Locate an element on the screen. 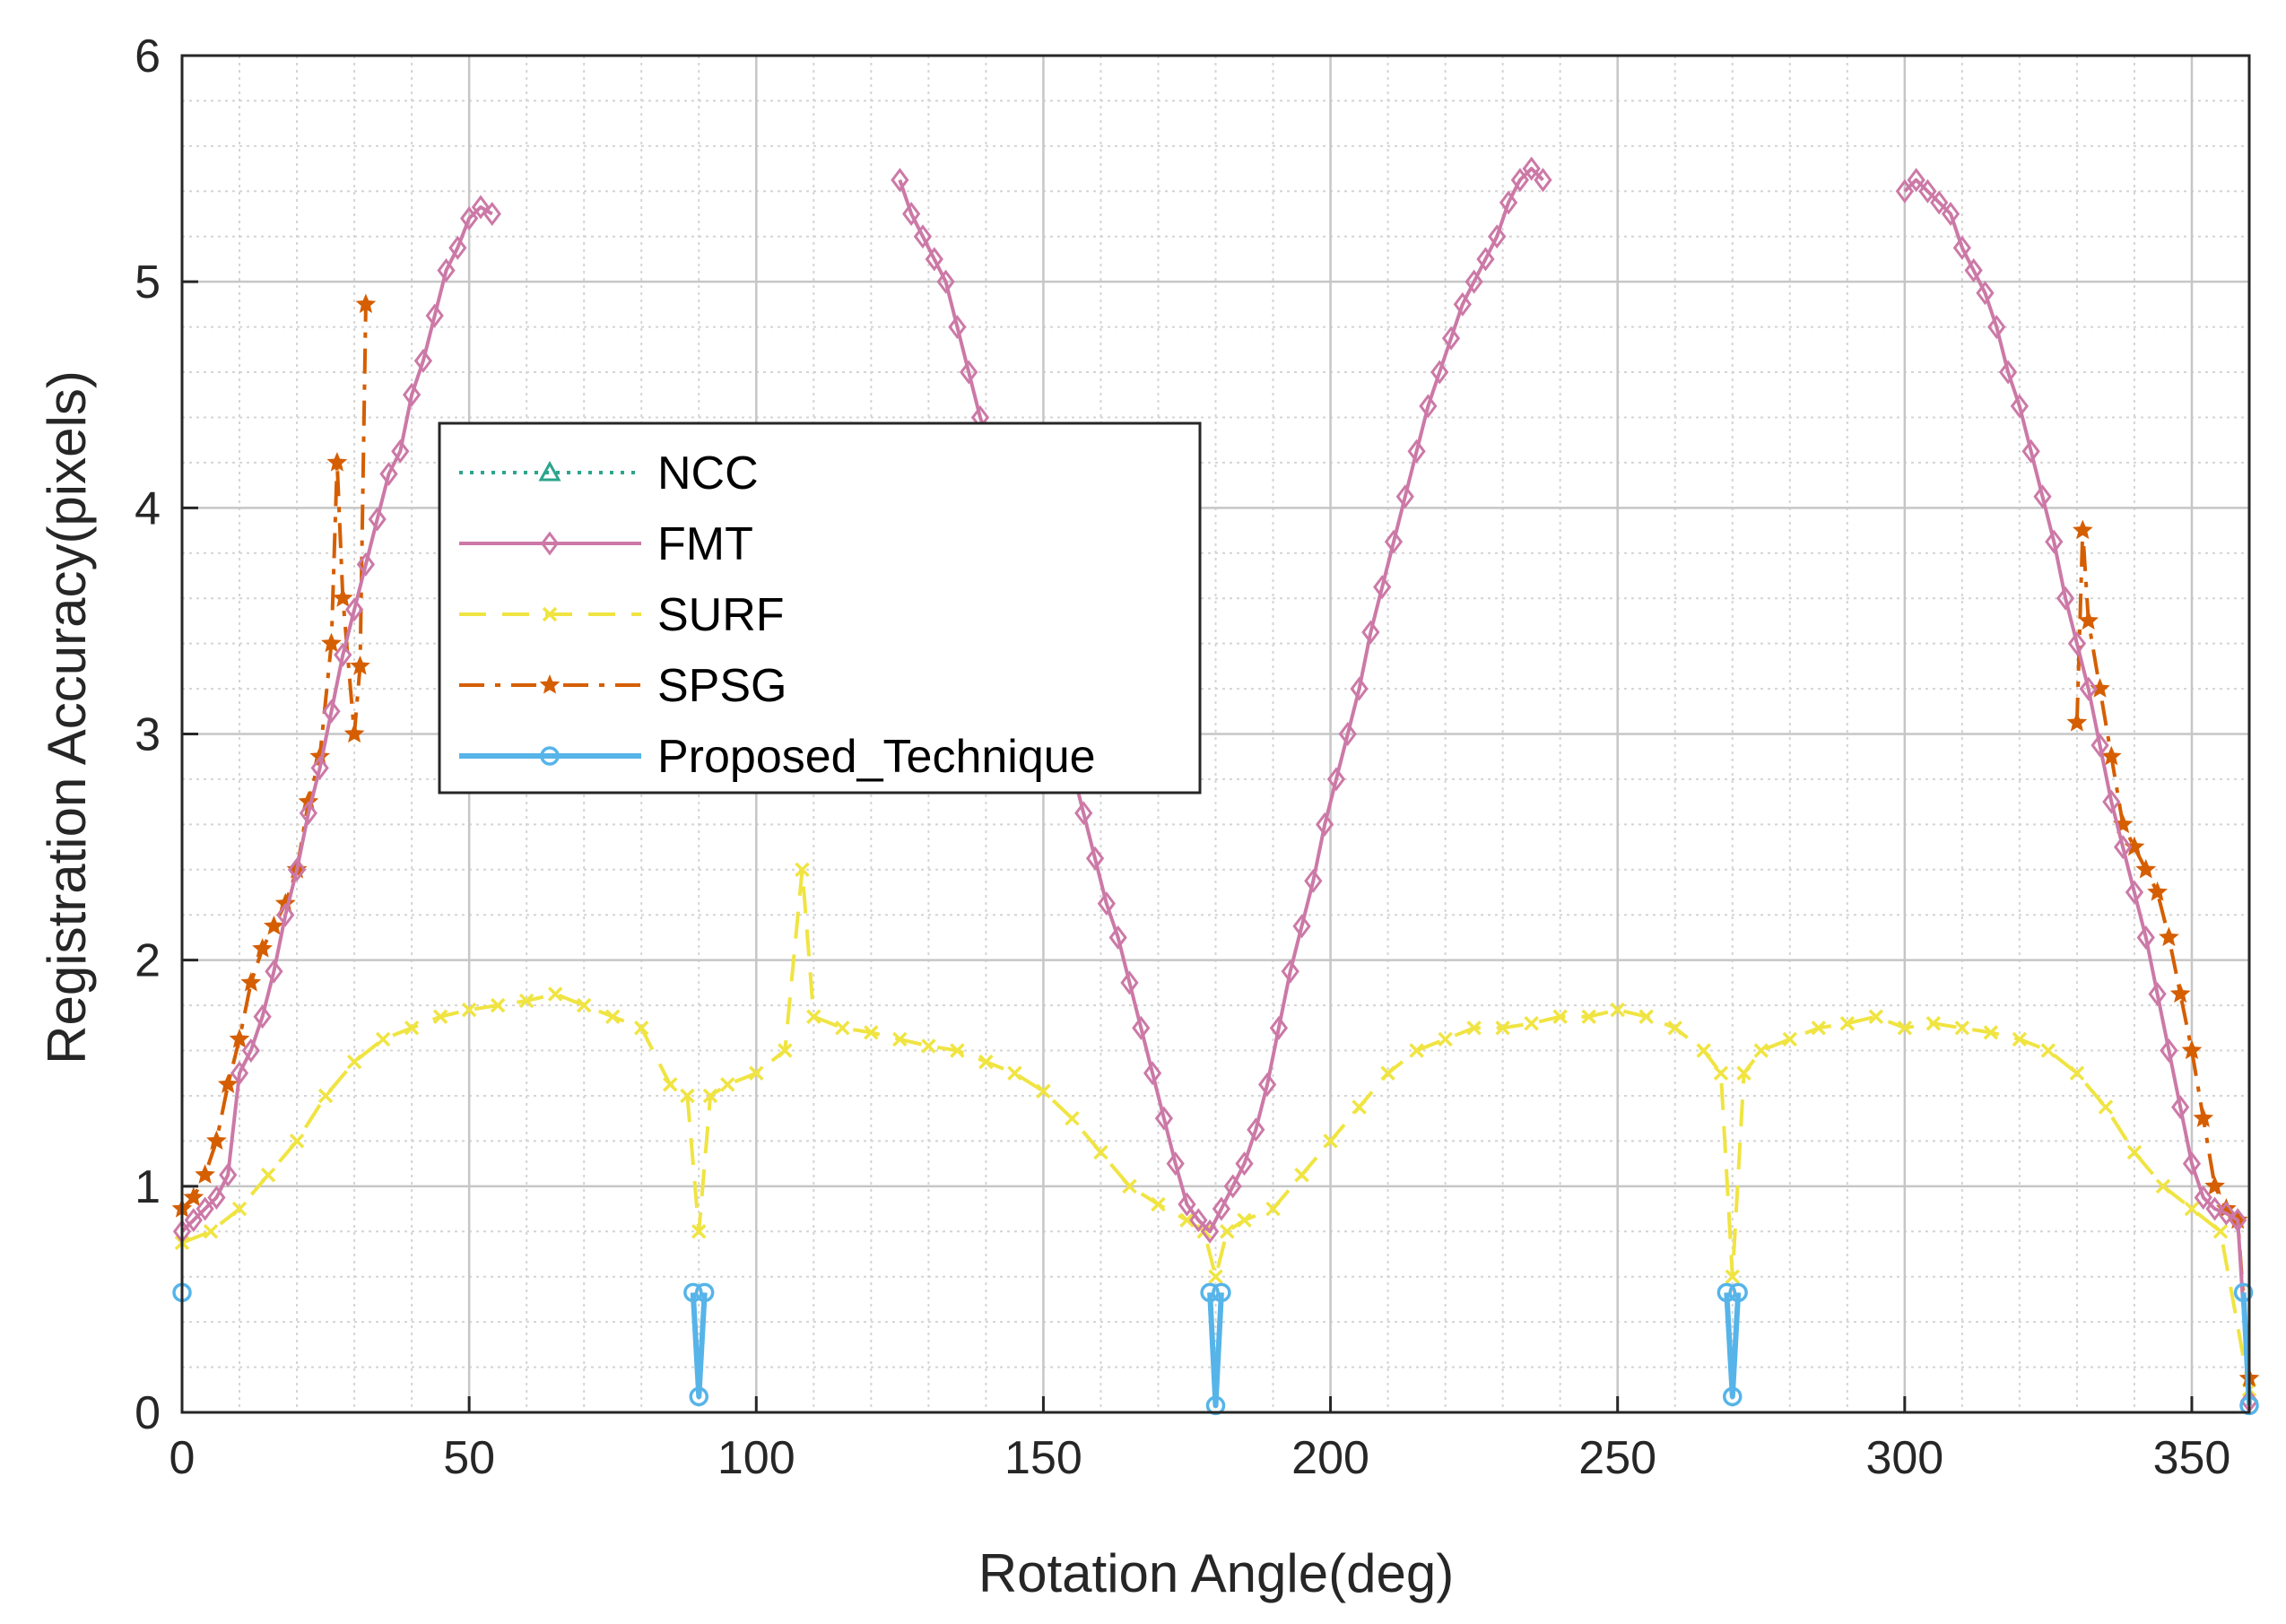 Image resolution: width=2286 pixels, height=1624 pixels. legend-marker-surf is located at coordinates (550, 614).